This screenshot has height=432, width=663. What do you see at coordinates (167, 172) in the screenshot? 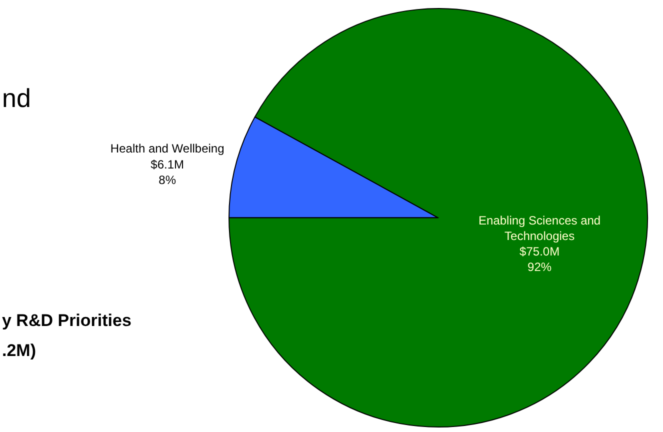
I see `data-label: $6.1M 8%` at bounding box center [167, 172].